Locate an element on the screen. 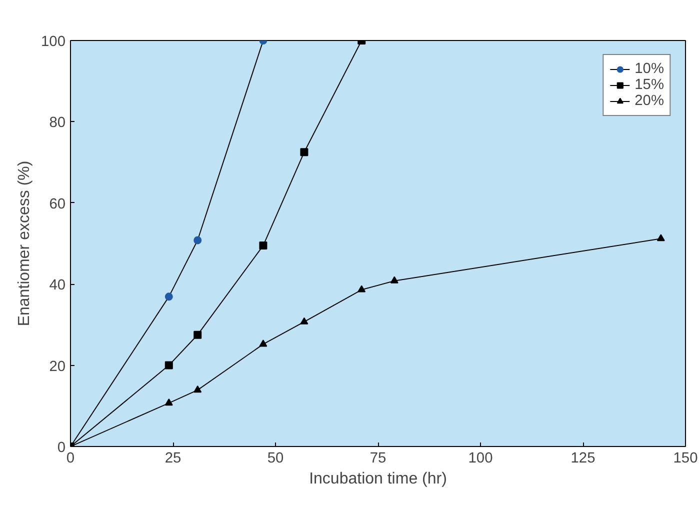 The width and height of the screenshot is (699, 506). y-tick-label: 20 is located at coordinates (57, 366).